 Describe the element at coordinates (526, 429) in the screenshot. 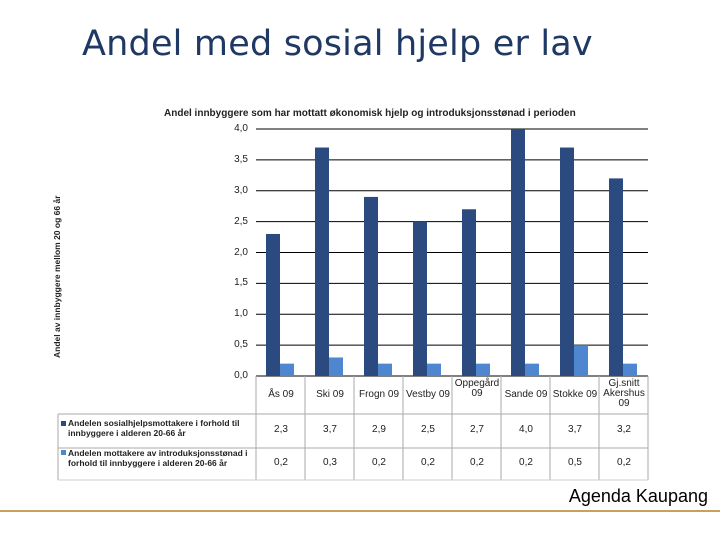

I see `data-table-cell: 4,0` at that location.